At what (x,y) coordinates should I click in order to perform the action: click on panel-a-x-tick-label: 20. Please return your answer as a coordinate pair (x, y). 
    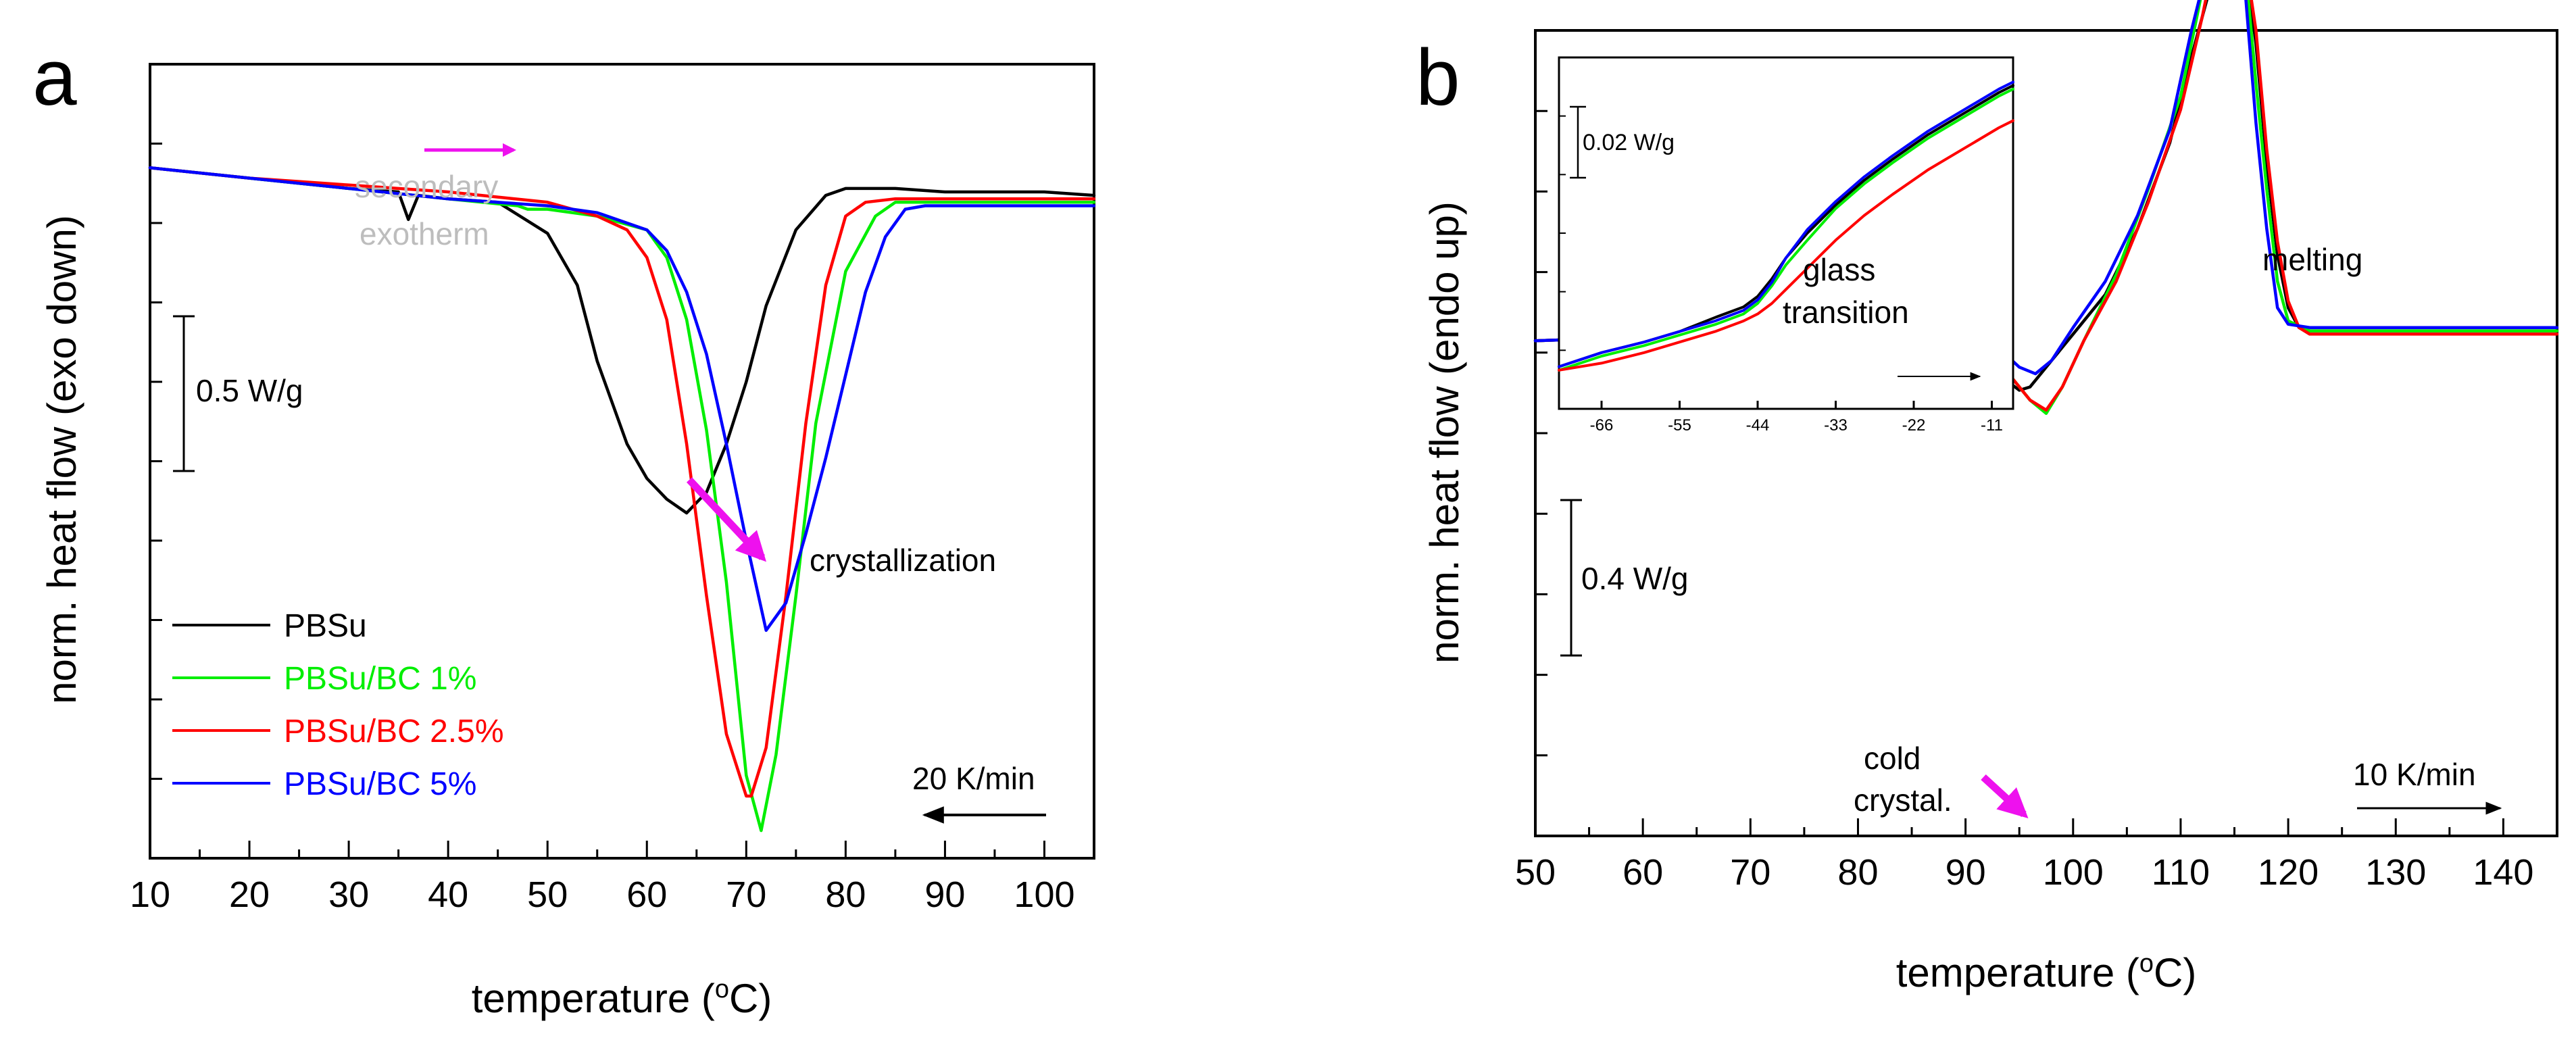
    Looking at the image, I should click on (250, 894).